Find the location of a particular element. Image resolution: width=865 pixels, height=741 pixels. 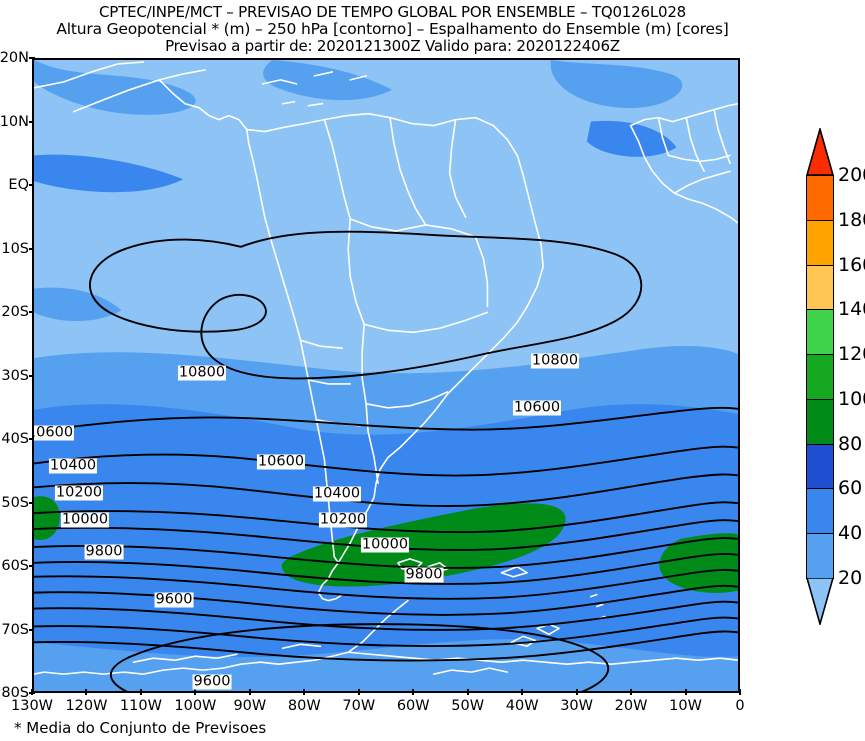

colorbar-tick-label: 40 is located at coordinates (850, 533).